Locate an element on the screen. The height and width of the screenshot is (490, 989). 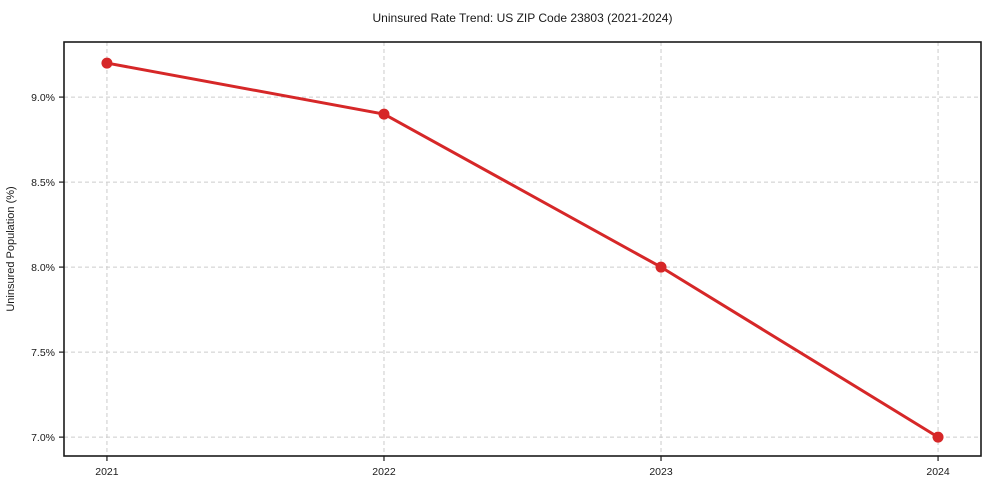
x-tick-label-2021: 2021 is located at coordinates (107, 472).